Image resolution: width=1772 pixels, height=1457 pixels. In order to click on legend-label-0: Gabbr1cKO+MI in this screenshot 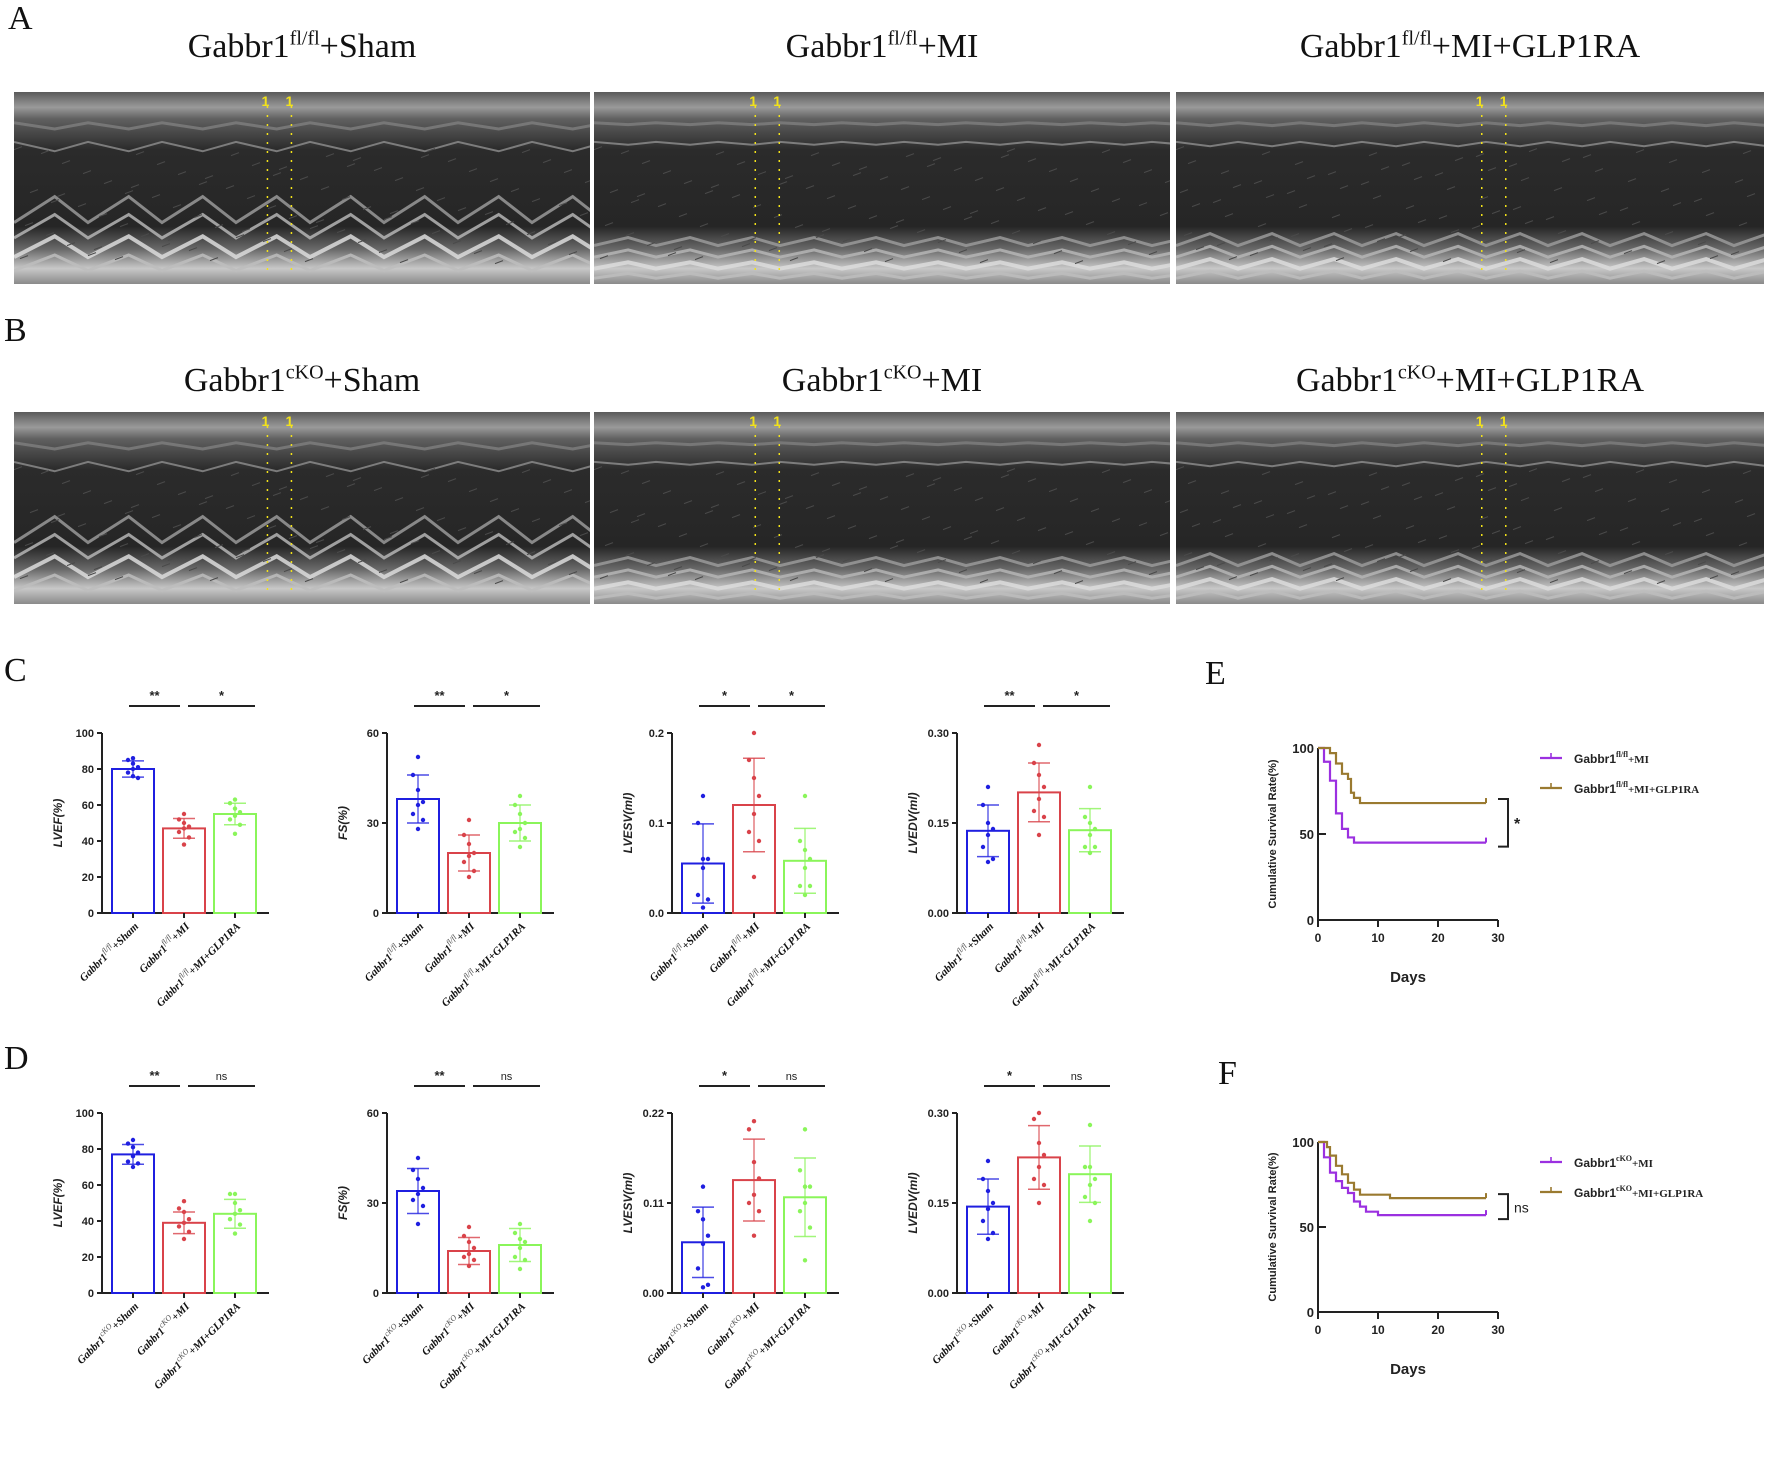, I will do `click(1613, 1162)`.